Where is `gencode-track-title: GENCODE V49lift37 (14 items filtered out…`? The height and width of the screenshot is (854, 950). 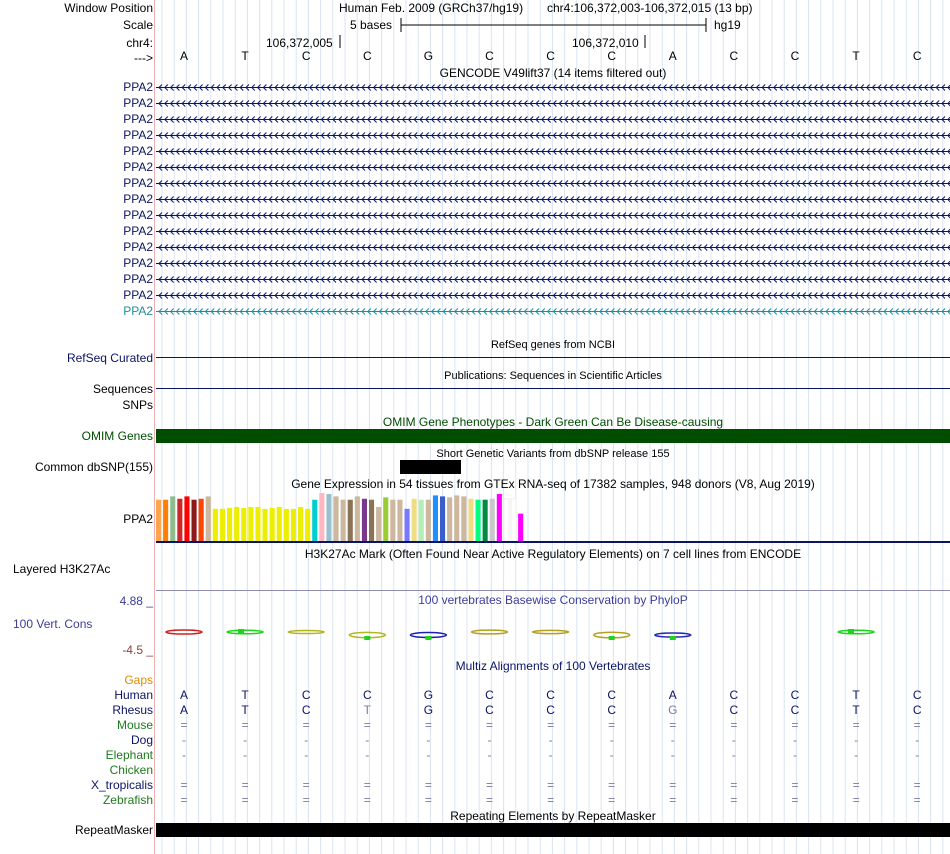
gencode-track-title: GENCODE V49lift37 (14 items filtered out… is located at coordinates (553, 73).